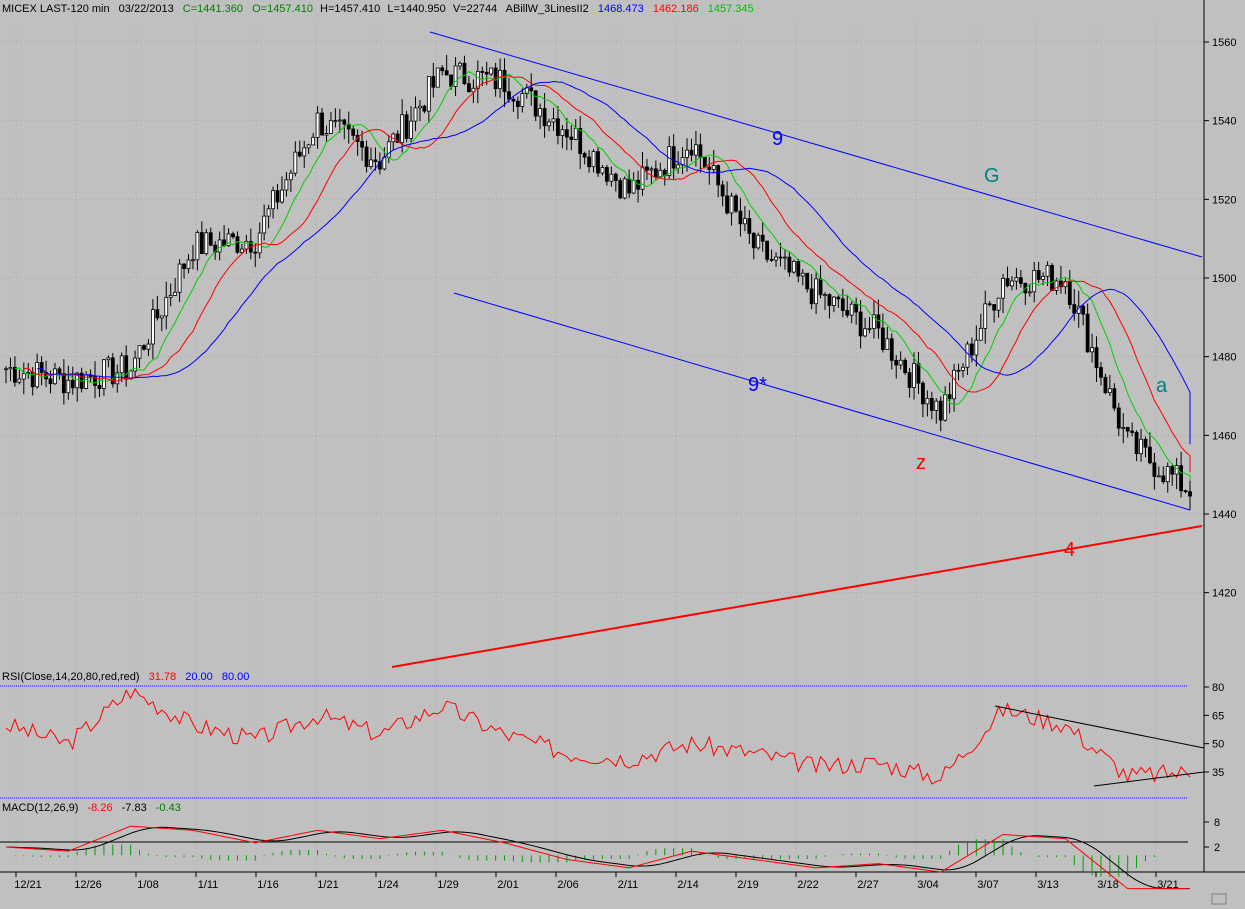 This screenshot has height=909, width=1245. What do you see at coordinates (547, 9) in the screenshot?
I see `indicator-name-label: ABillW_3LinesII2` at bounding box center [547, 9].